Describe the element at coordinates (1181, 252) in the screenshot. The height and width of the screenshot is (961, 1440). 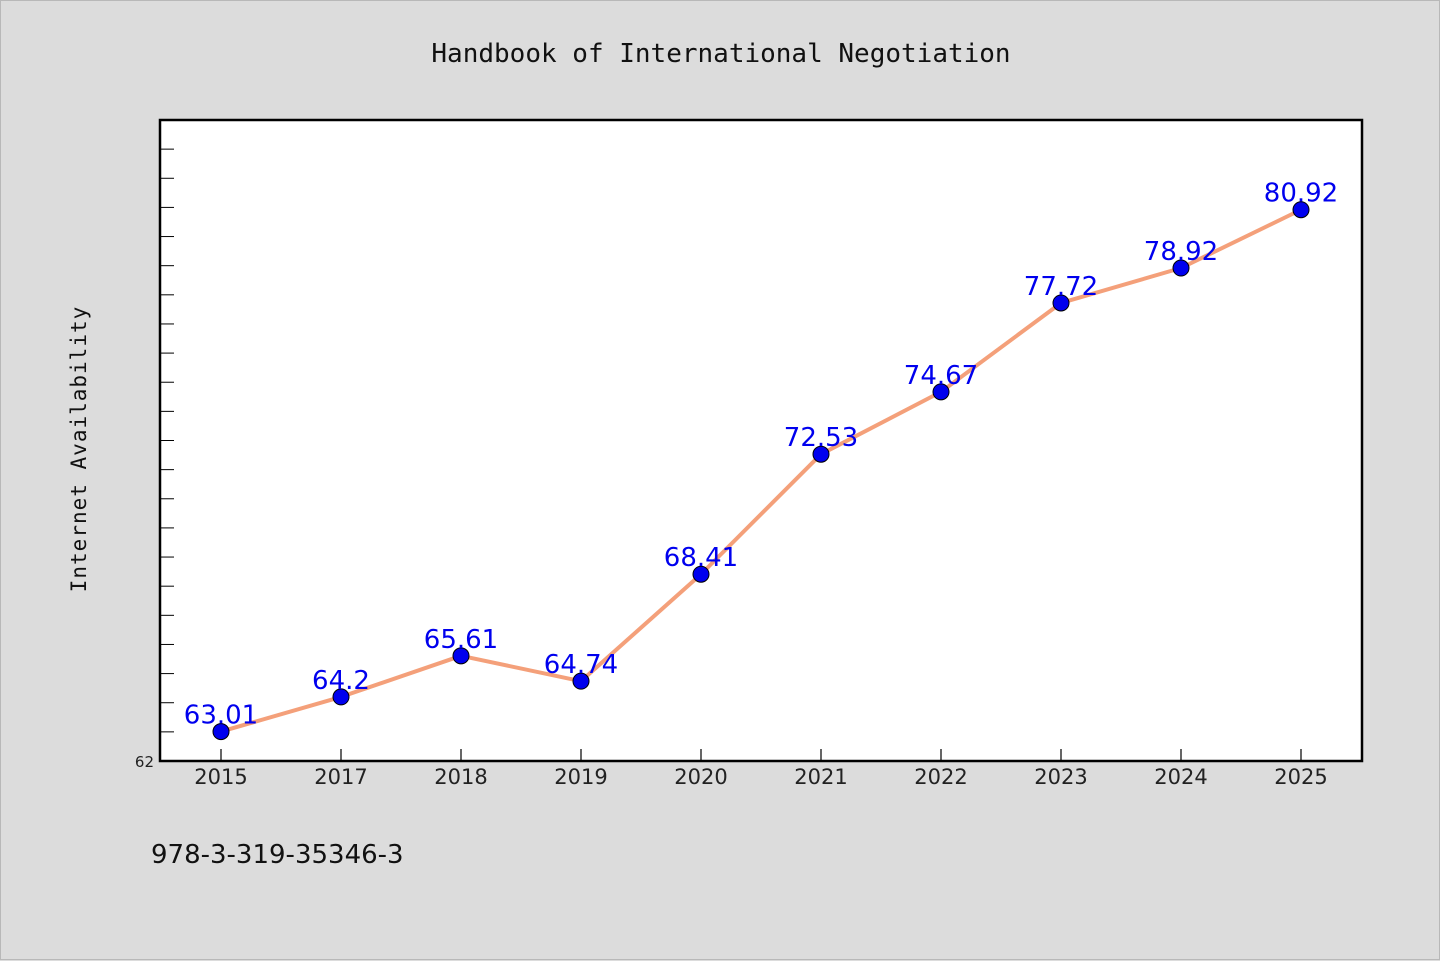
I see `data-label-2024: 78.92` at that location.